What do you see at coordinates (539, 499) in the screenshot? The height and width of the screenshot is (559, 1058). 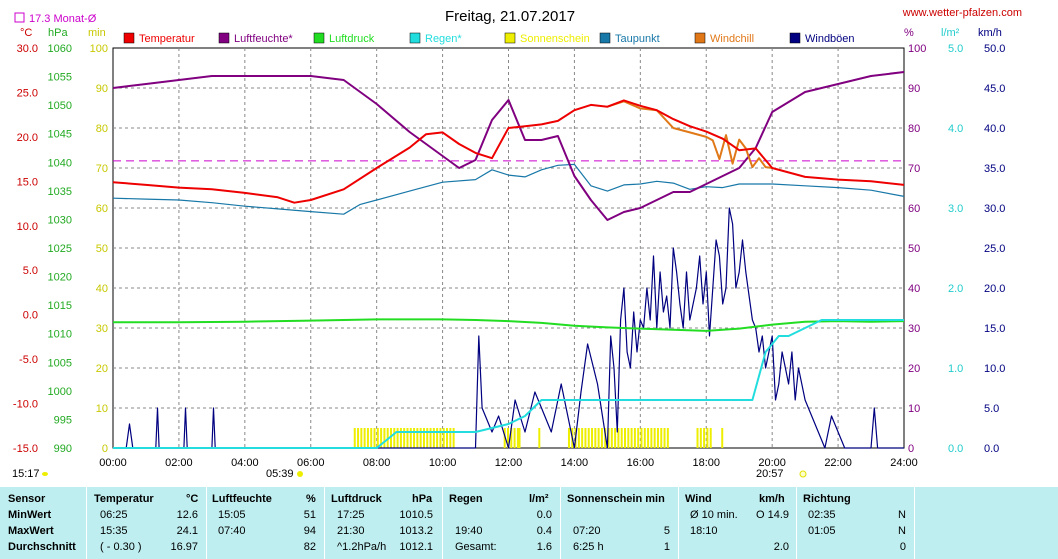 I see `hdr-rain-unit: l/m²` at bounding box center [539, 499].